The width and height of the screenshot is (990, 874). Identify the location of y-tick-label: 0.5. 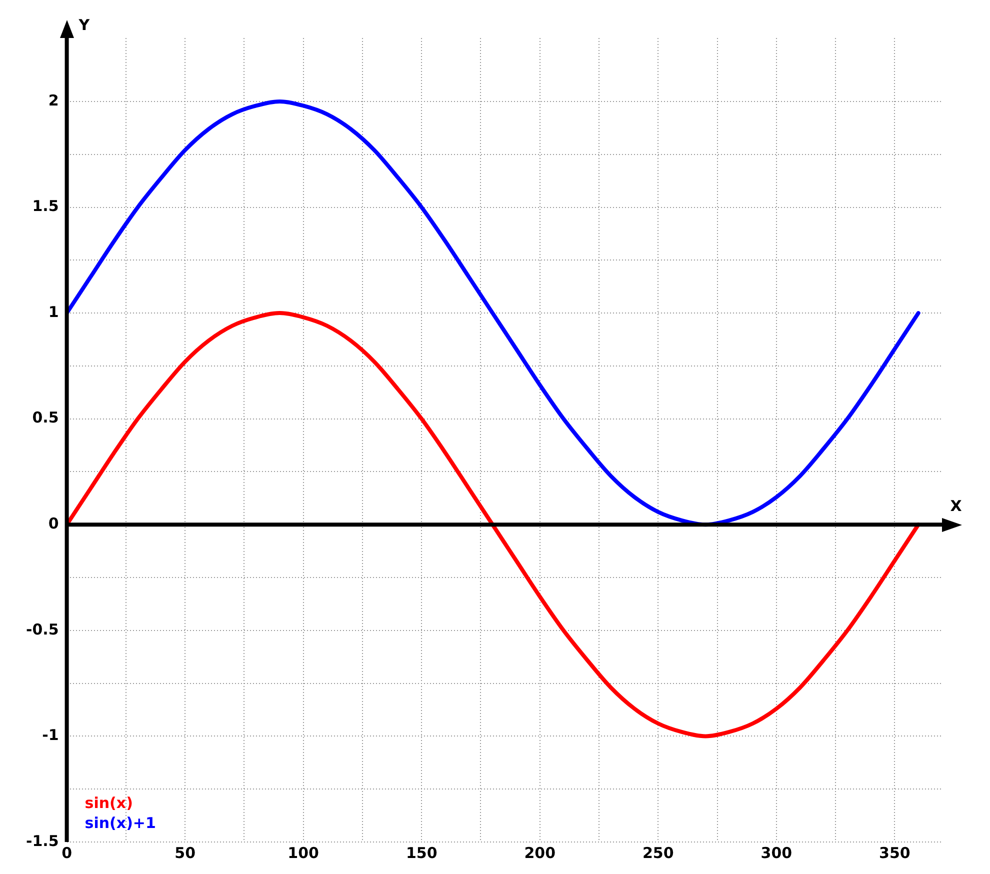
(45, 417).